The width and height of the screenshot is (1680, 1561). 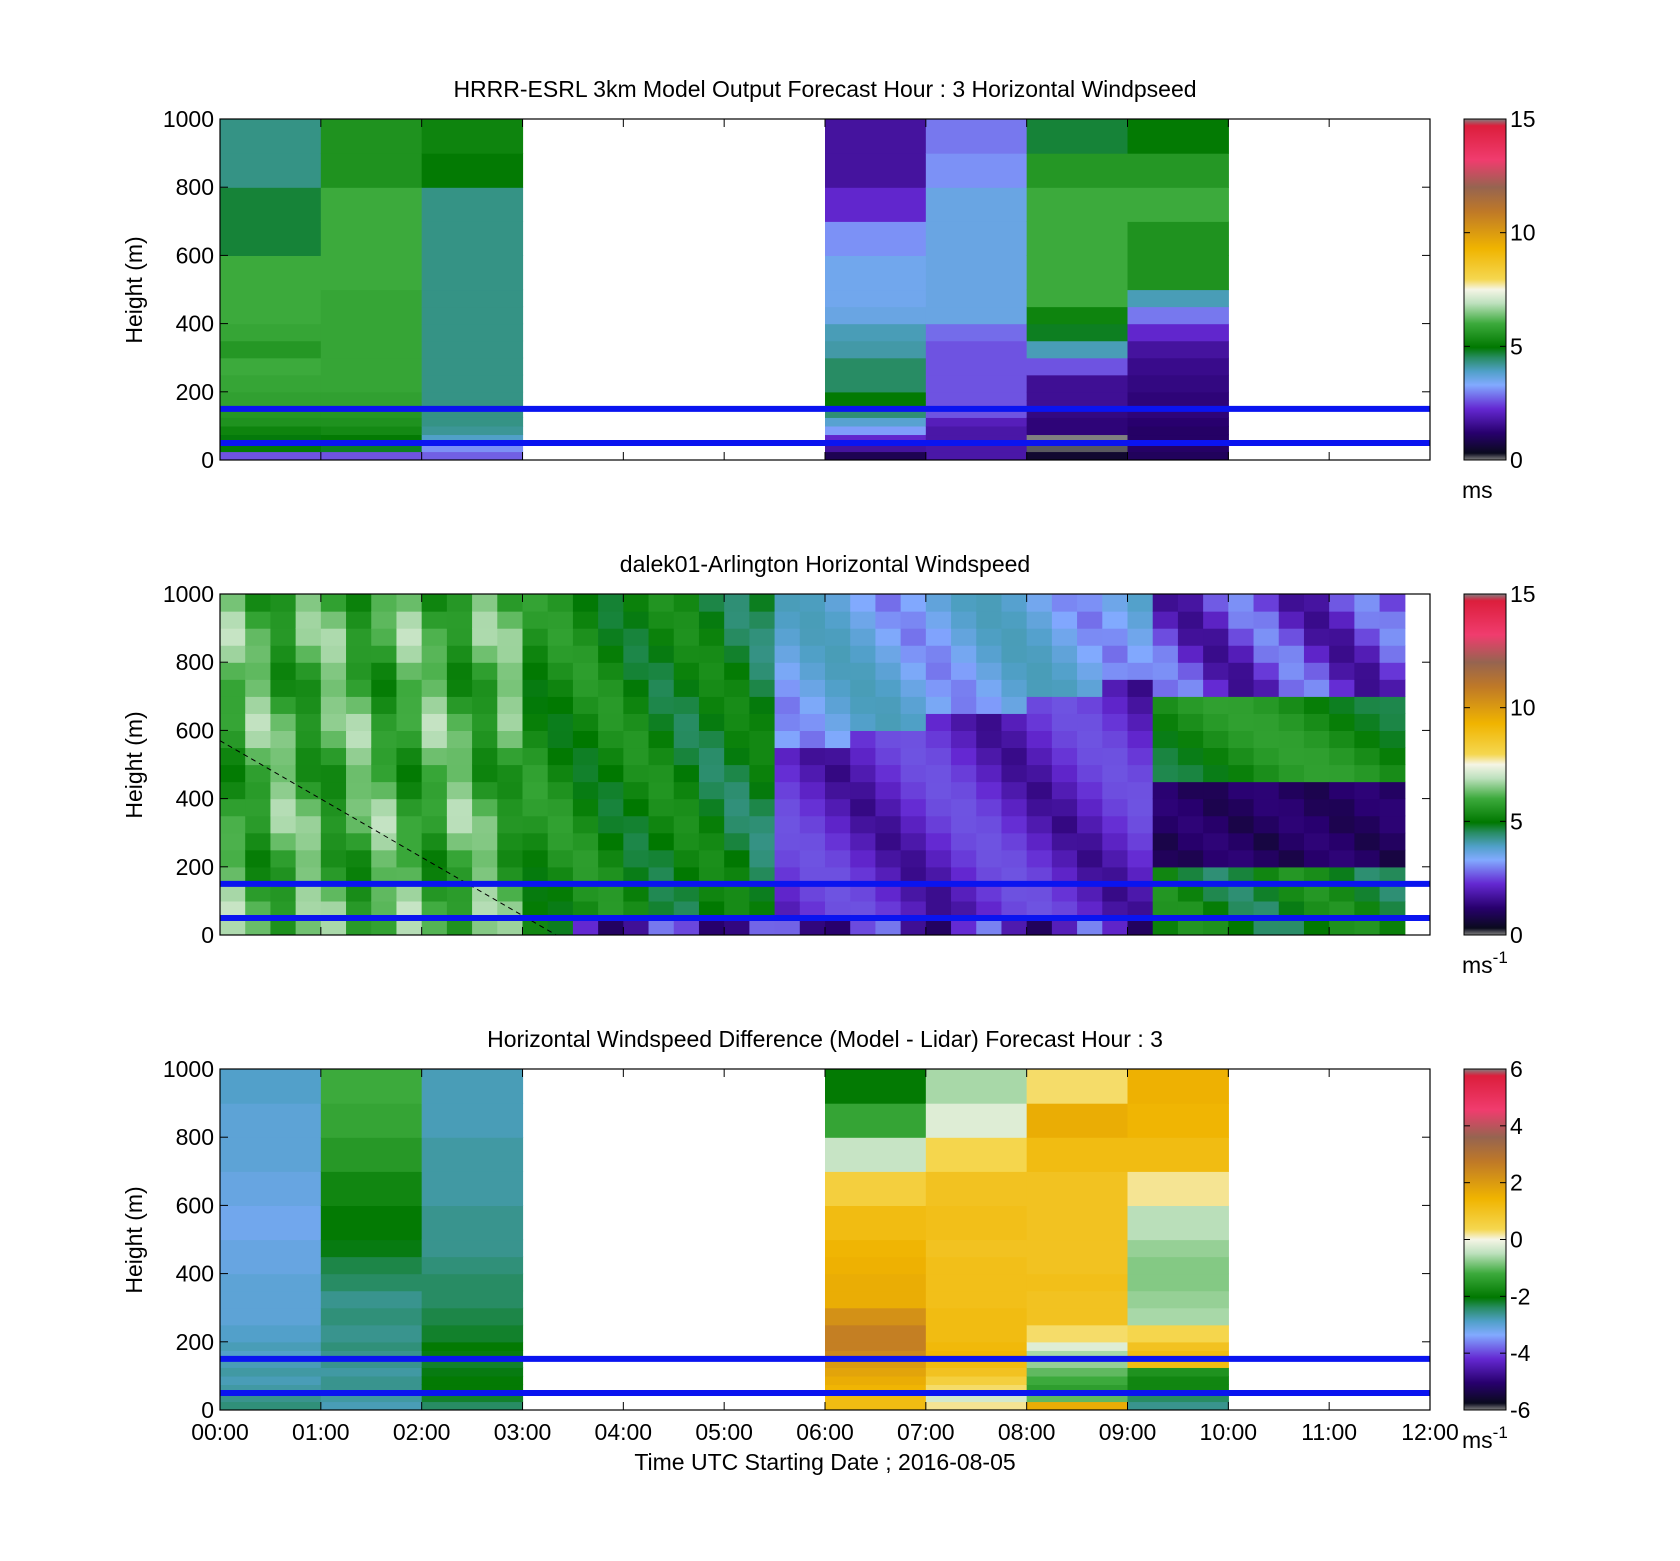 I want to click on colorbar-gradient, so click(x=1485, y=764).